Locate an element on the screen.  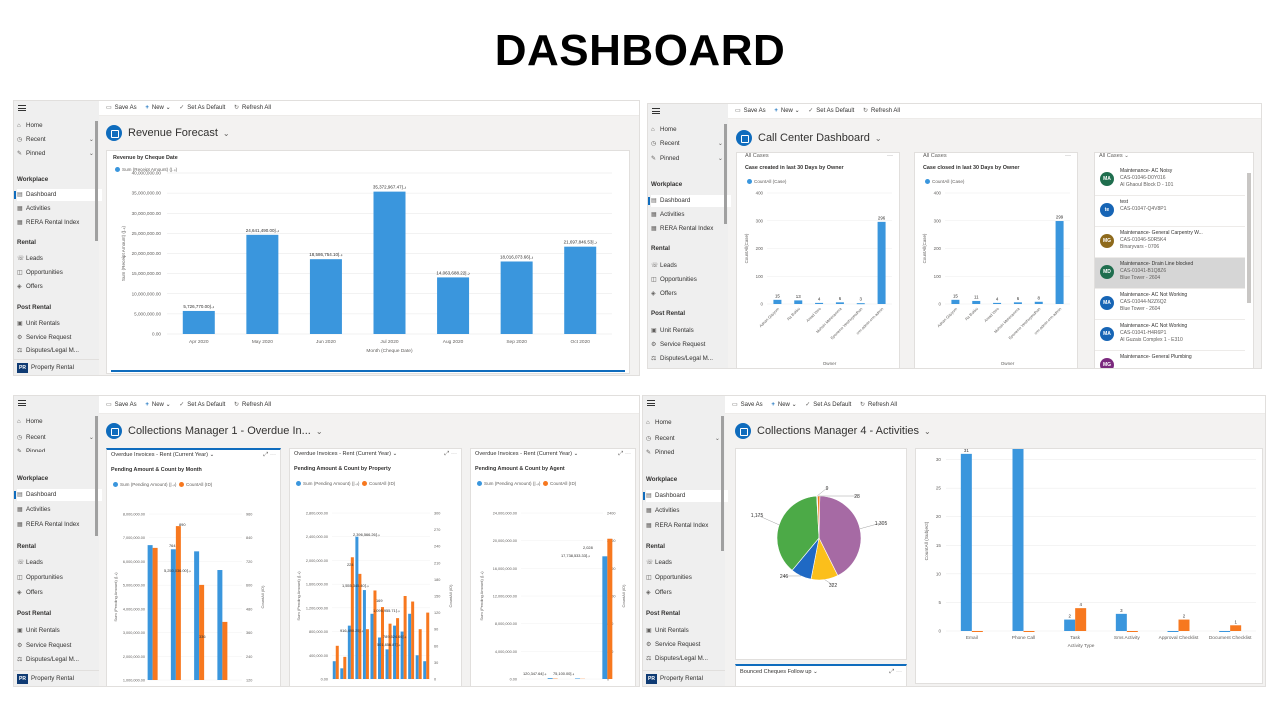
tab-all-cases: All Cases ⌄ is located at coordinates (1114, 156).